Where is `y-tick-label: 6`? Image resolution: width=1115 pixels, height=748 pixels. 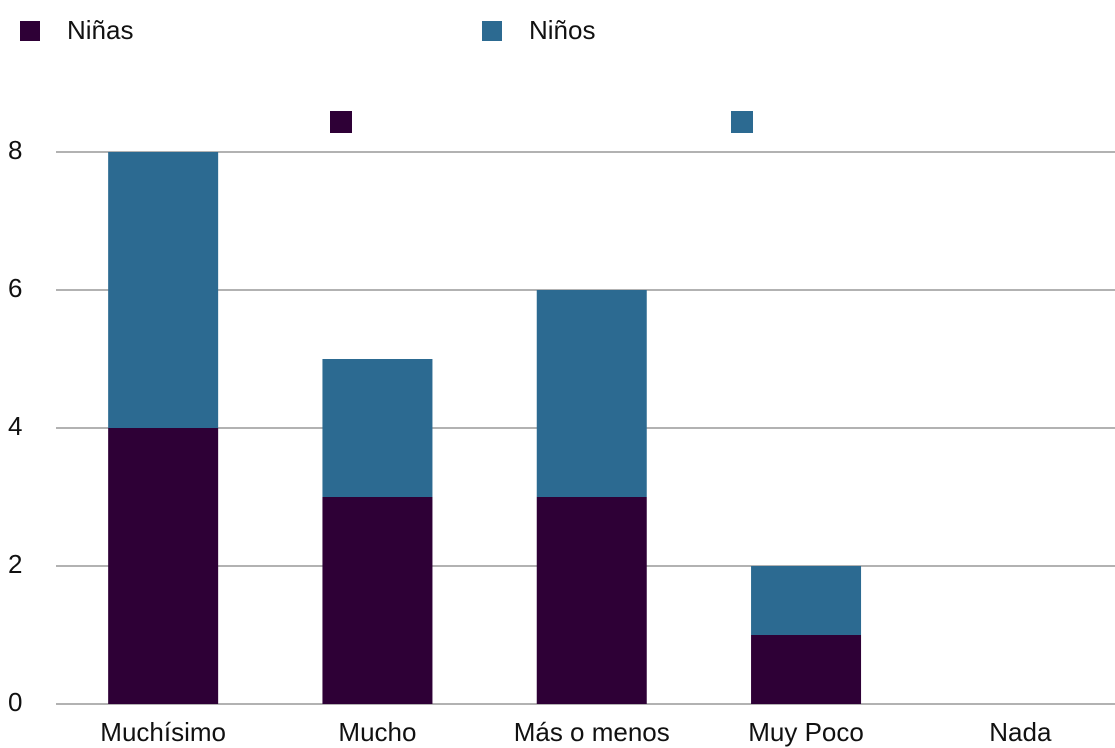
y-tick-label: 6 is located at coordinates (15, 288).